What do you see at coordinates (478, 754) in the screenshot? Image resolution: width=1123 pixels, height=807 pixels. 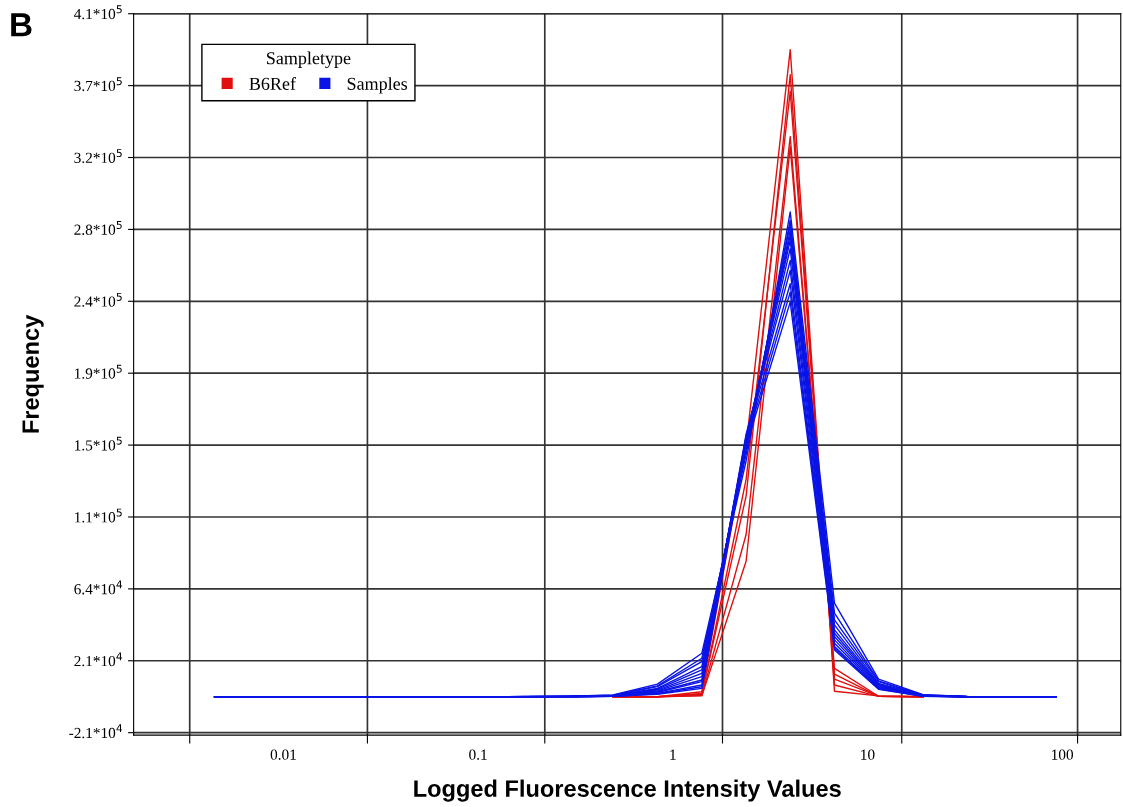 I see `x-tick-label: 0.1` at bounding box center [478, 754].